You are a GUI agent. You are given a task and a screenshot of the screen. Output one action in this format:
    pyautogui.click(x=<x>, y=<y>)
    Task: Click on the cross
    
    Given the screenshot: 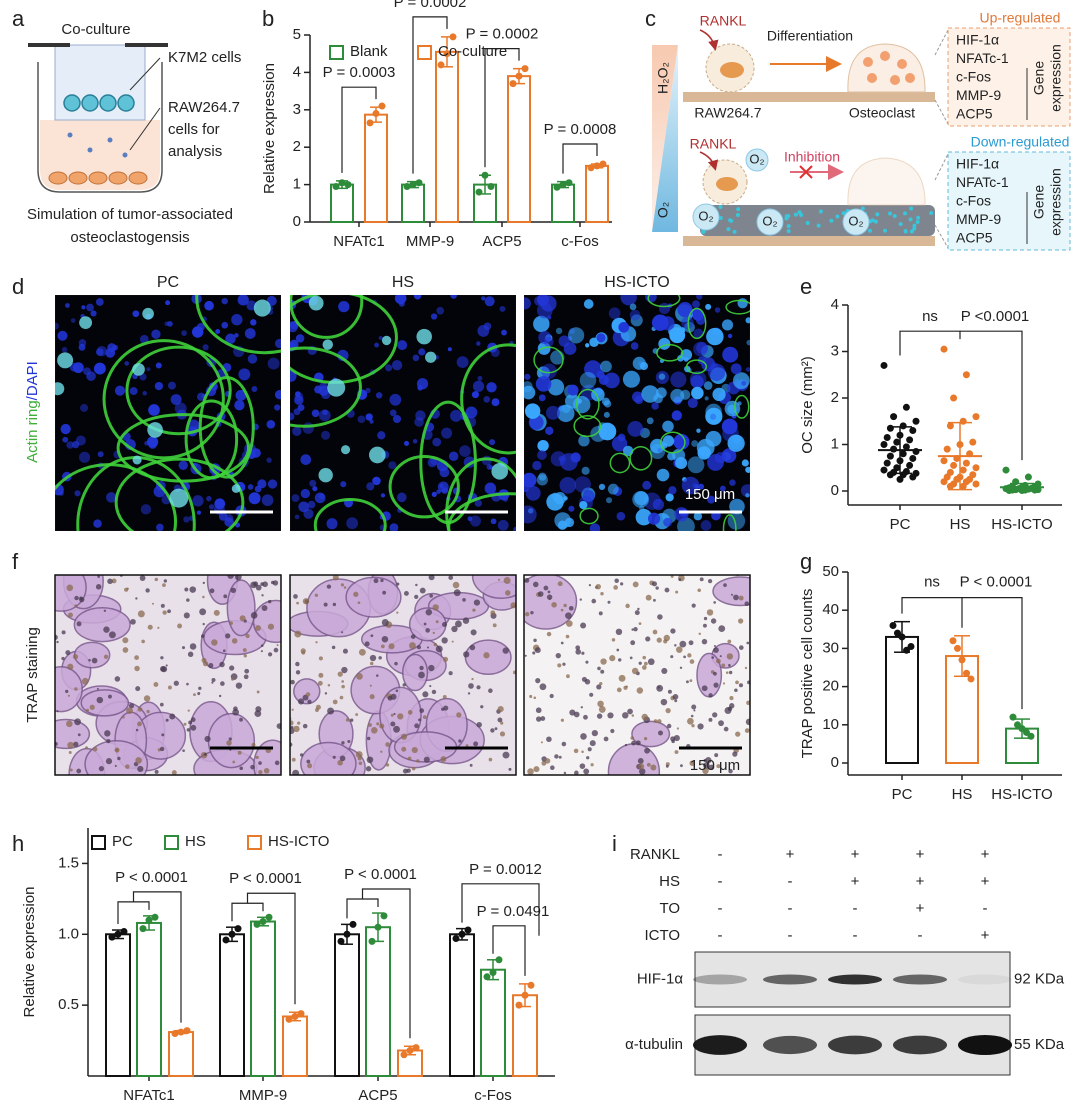 What is the action you would take?
    pyautogui.click(x=806, y=172)
    